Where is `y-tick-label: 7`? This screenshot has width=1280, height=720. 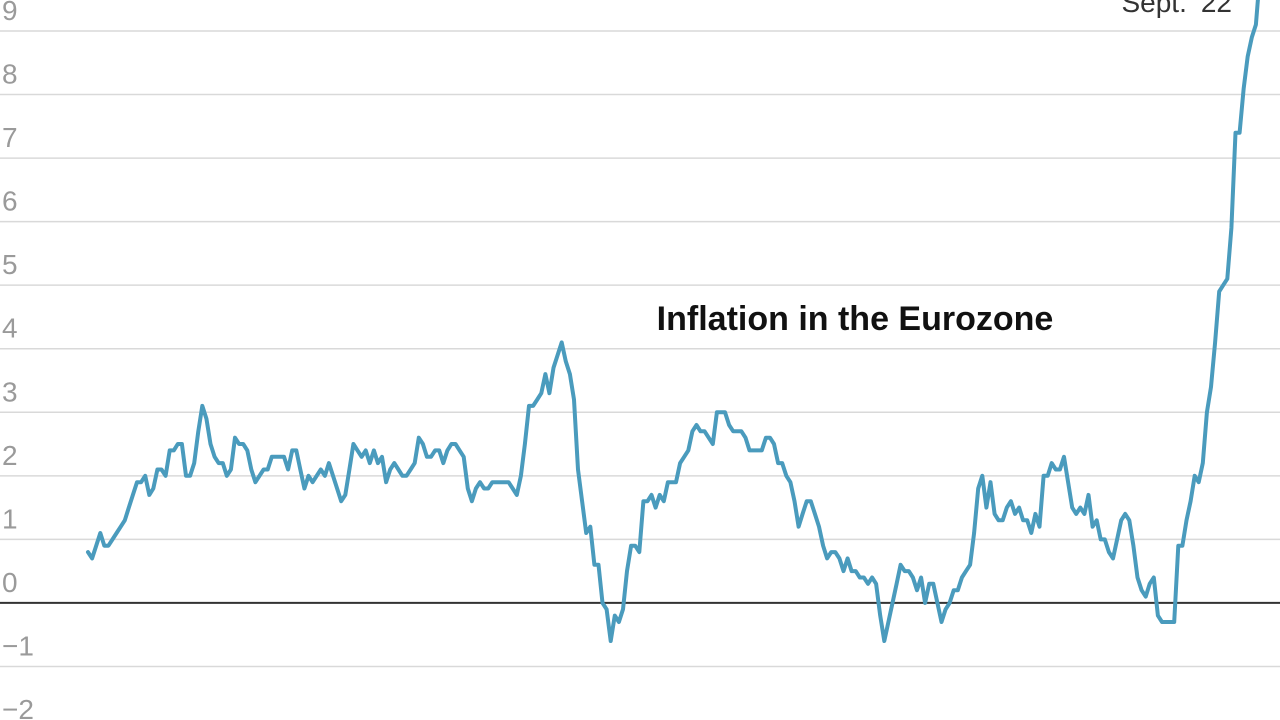 y-tick-label: 7 is located at coordinates (10, 137).